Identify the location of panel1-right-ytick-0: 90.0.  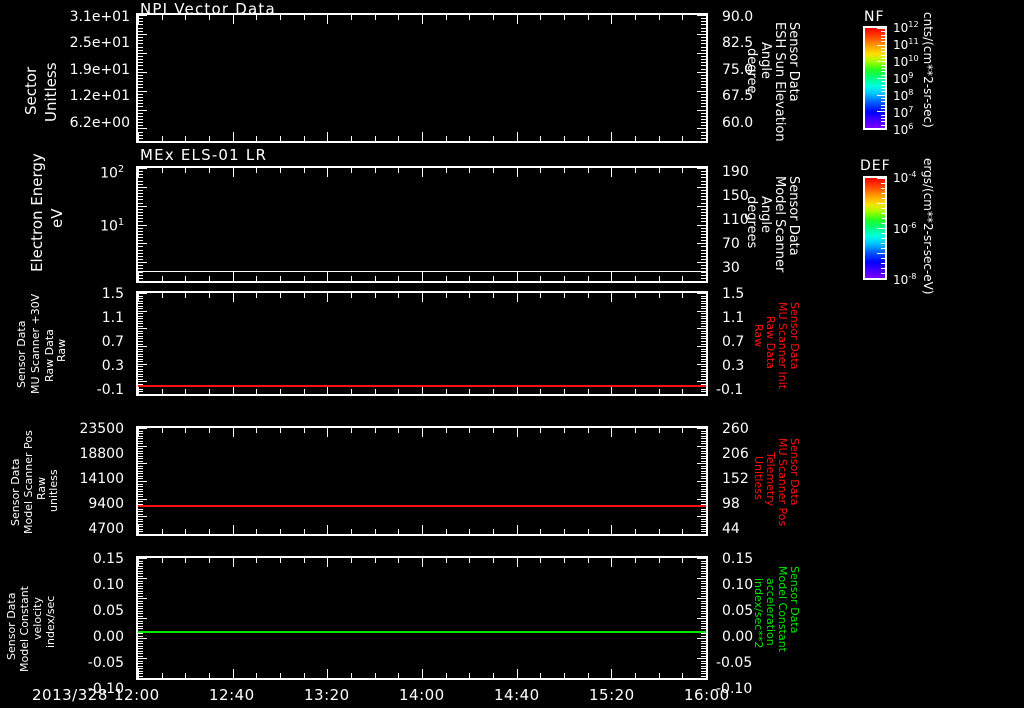
(738, 17).